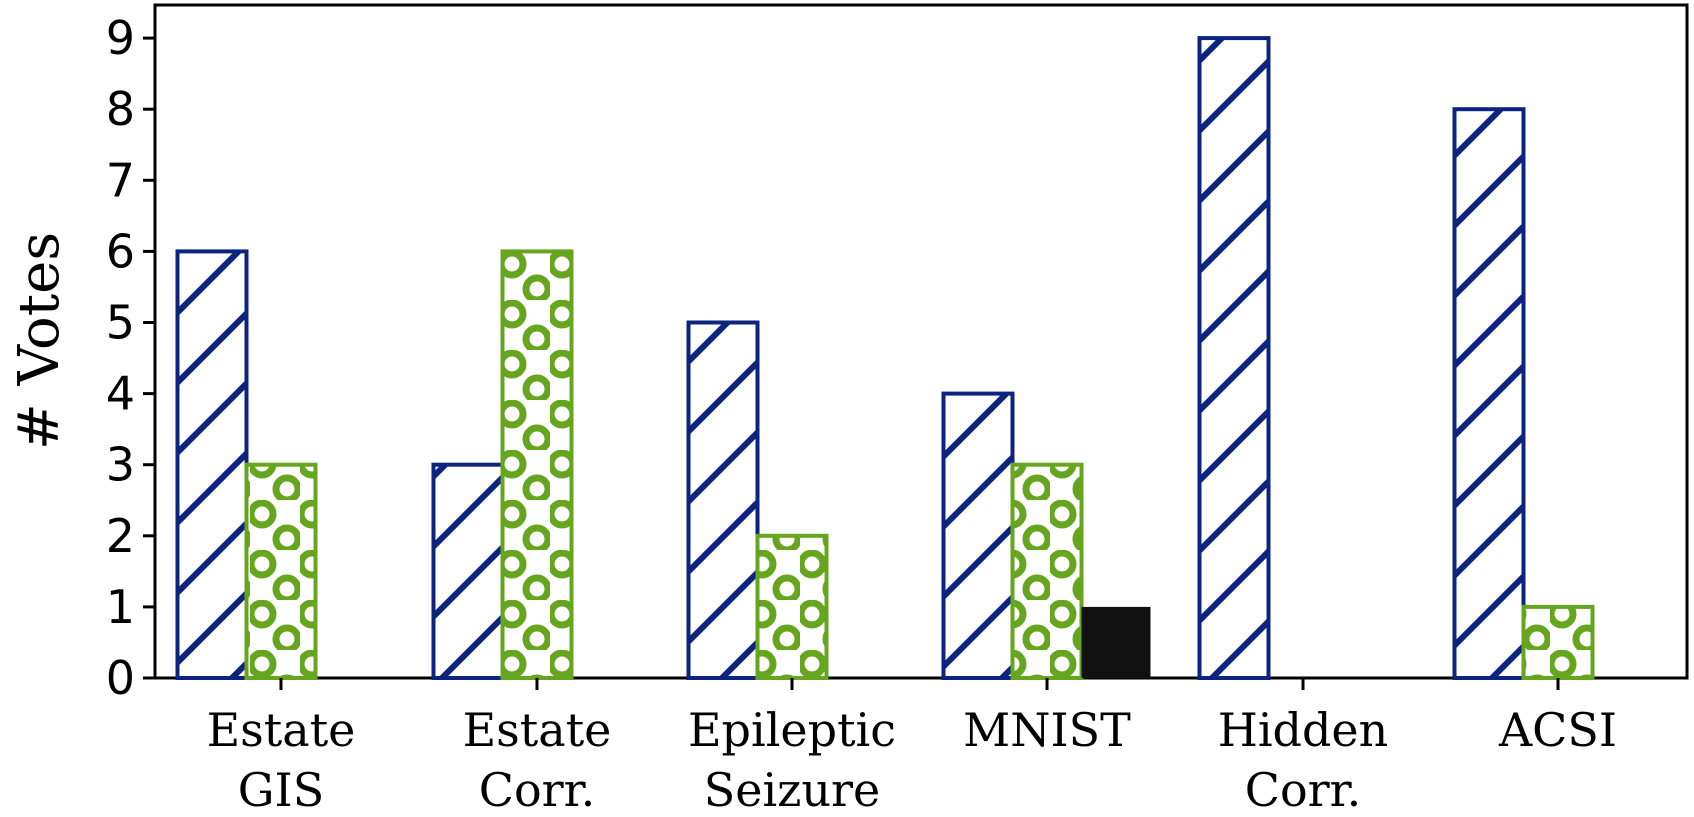  What do you see at coordinates (130, 358) in the screenshot?
I see `y-axis-ticks: 0 1 2 3 4 5 6 7 8 9` at bounding box center [130, 358].